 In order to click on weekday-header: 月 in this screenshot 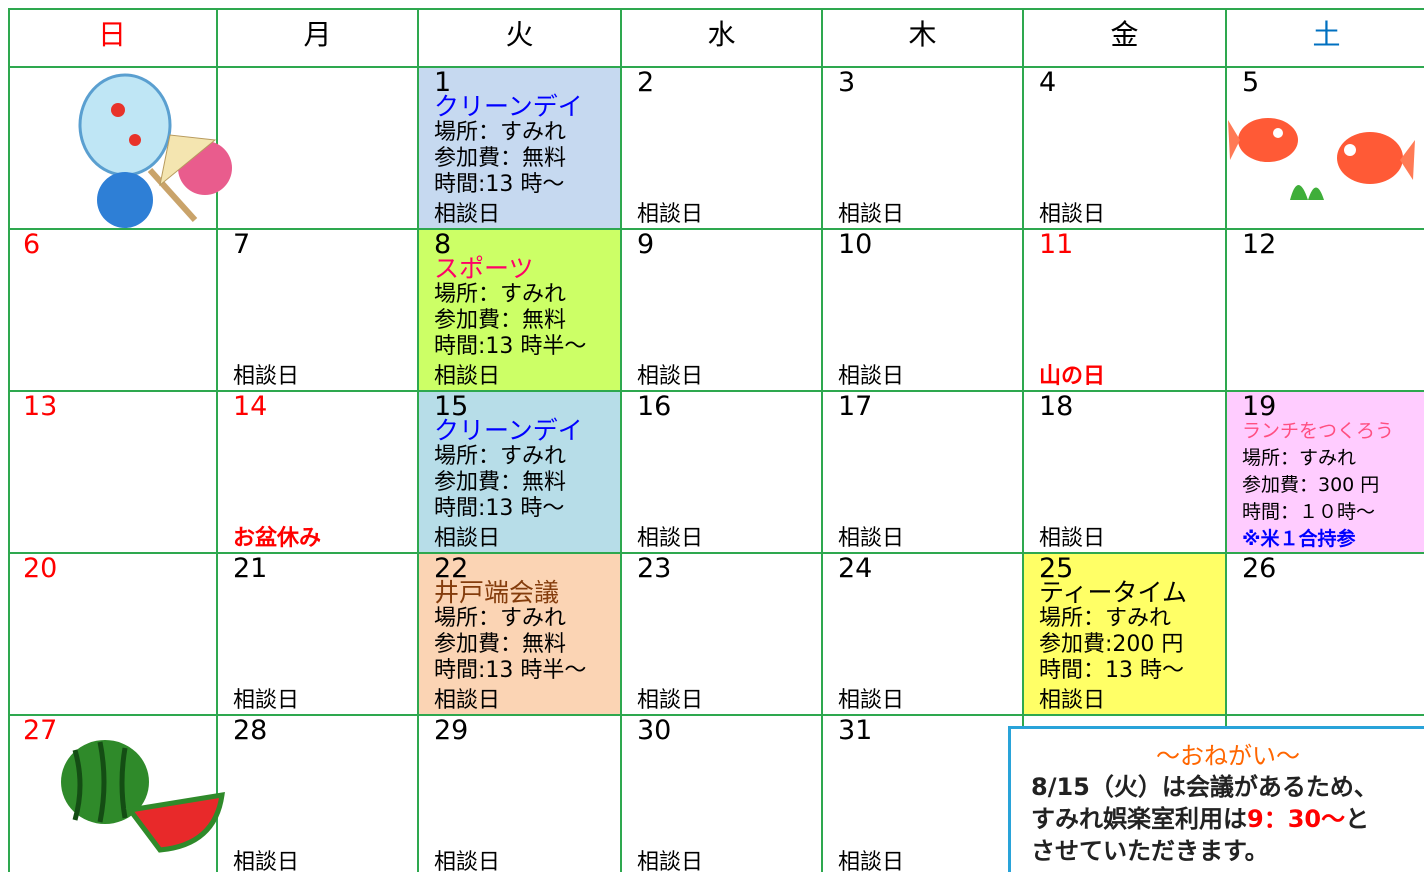, I will do `click(318, 39)`.